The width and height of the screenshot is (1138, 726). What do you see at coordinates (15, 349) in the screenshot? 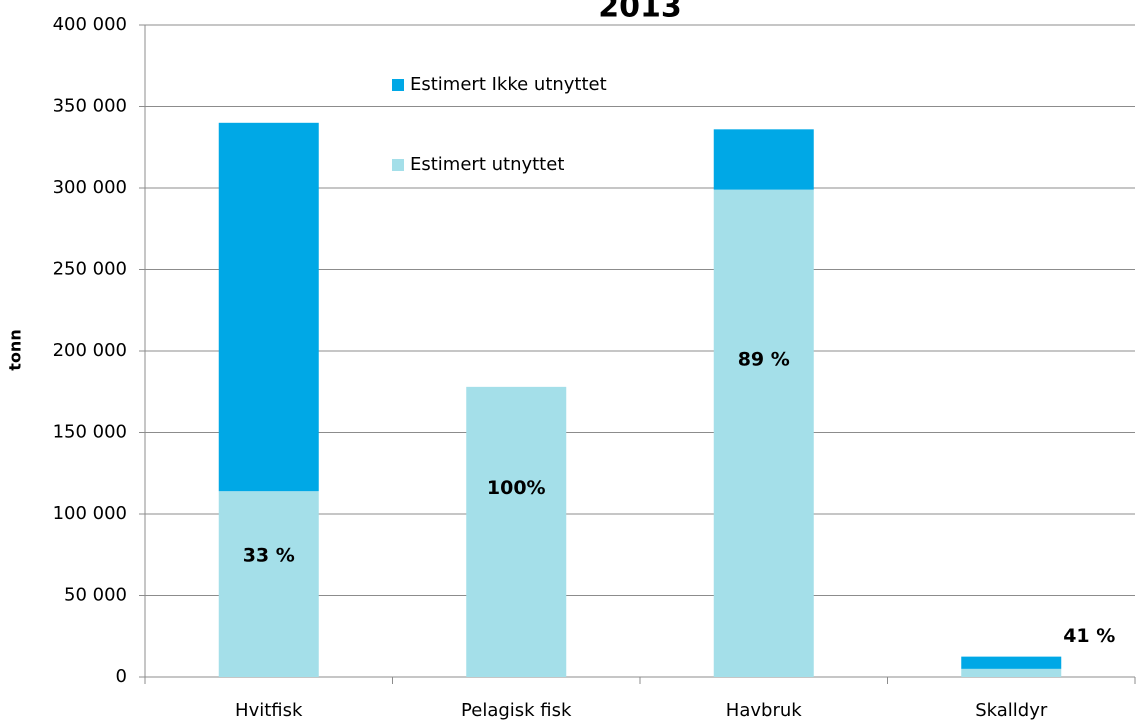
I see `y-axis-label: tonn` at bounding box center [15, 349].